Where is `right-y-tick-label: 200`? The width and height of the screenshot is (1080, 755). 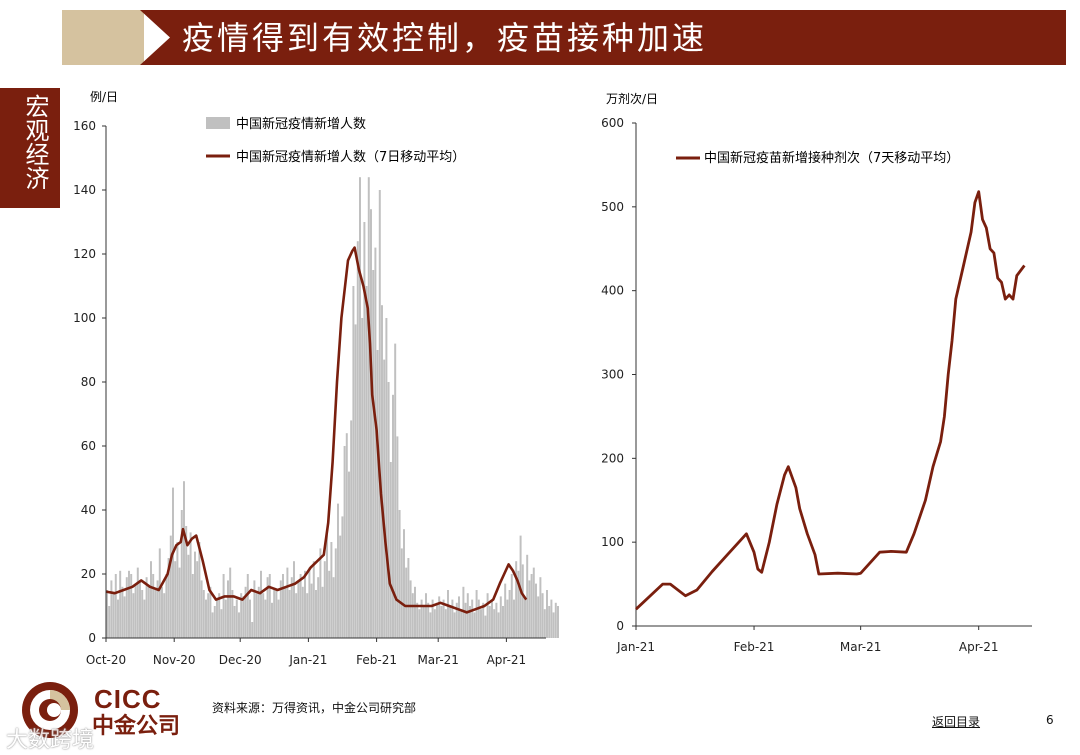 right-y-tick-label: 200 is located at coordinates (612, 458).